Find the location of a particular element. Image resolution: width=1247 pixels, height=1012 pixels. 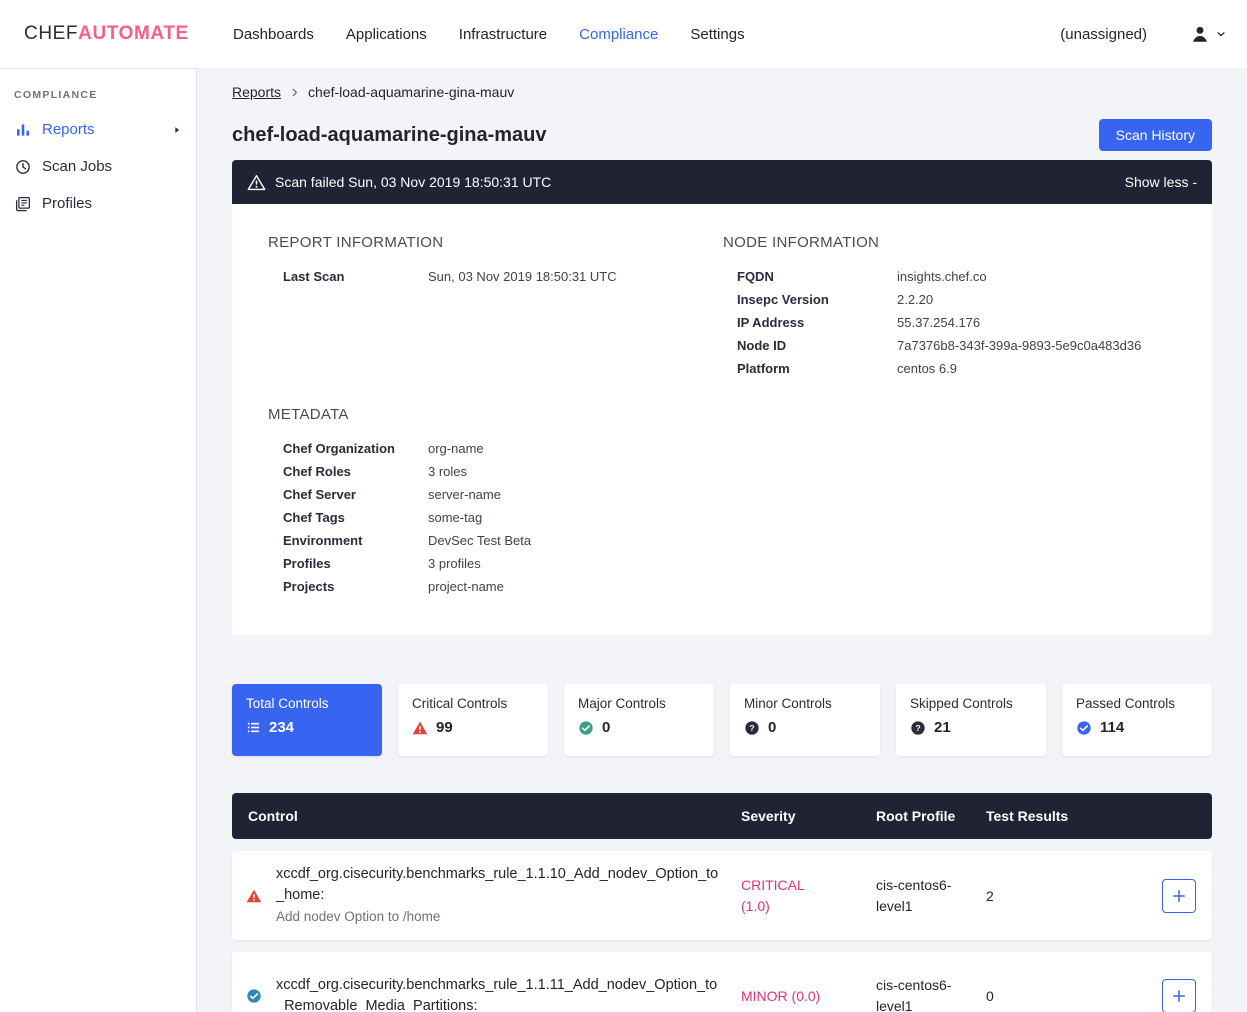

severity-cell: MINOR (0.0) is located at coordinates (781, 995).